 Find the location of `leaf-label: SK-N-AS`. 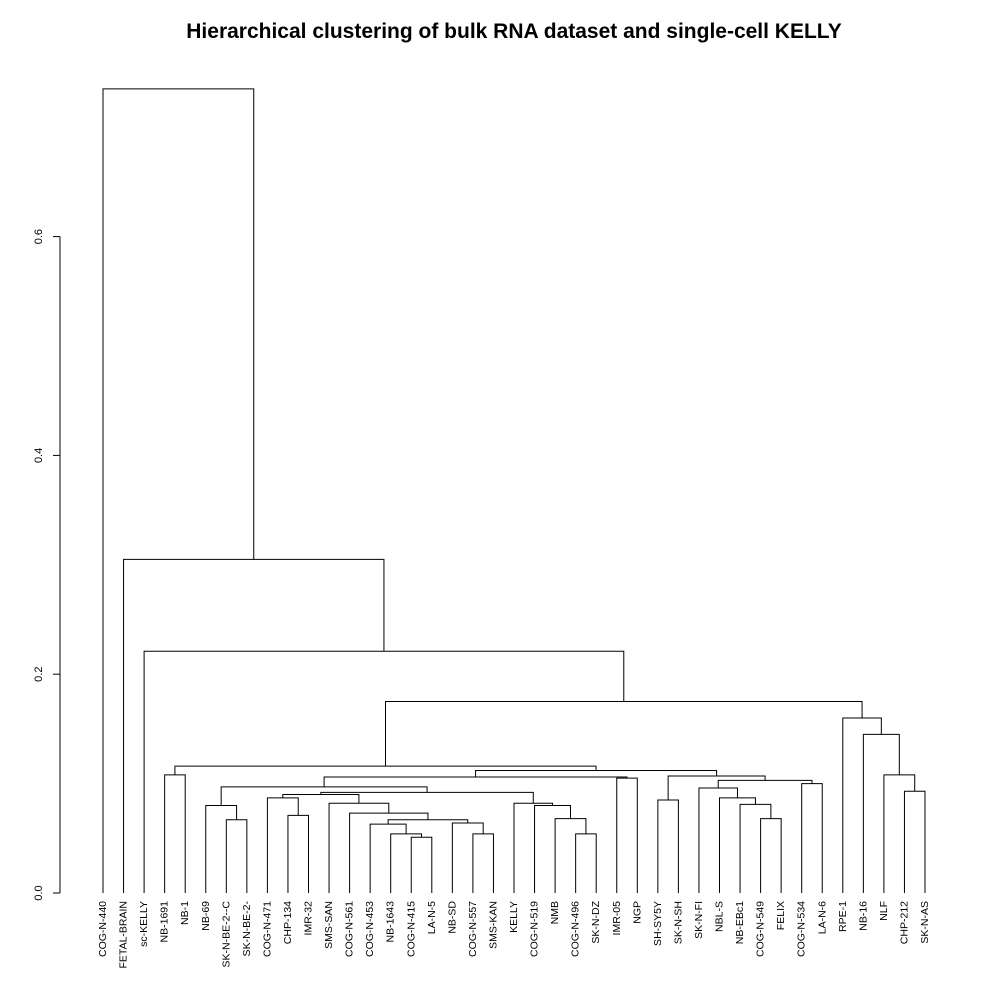

leaf-label: SK-N-AS is located at coordinates (925, 922).